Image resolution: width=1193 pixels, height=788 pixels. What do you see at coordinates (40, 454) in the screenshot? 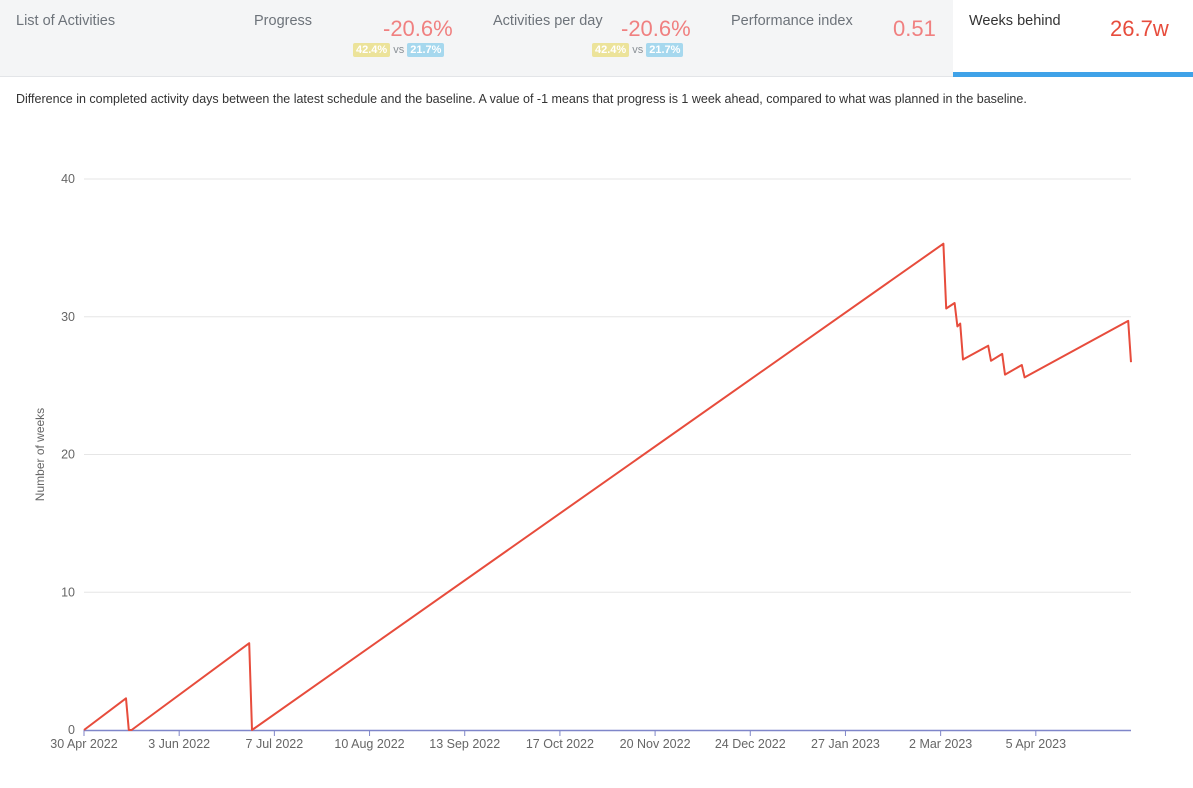
I see `y-axis-title: Number of weeks` at bounding box center [40, 454].